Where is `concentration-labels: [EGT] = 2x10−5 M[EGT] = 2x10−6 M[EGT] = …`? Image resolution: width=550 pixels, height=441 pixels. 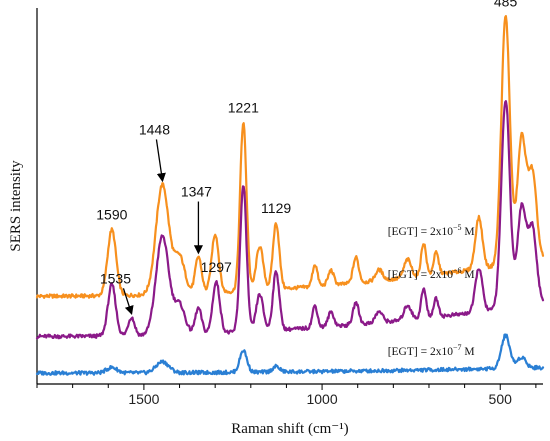
concentration-labels: [EGT] = 2x10−5 M[EGT] = 2x10−6 M[EGT] = … is located at coordinates (431, 290).